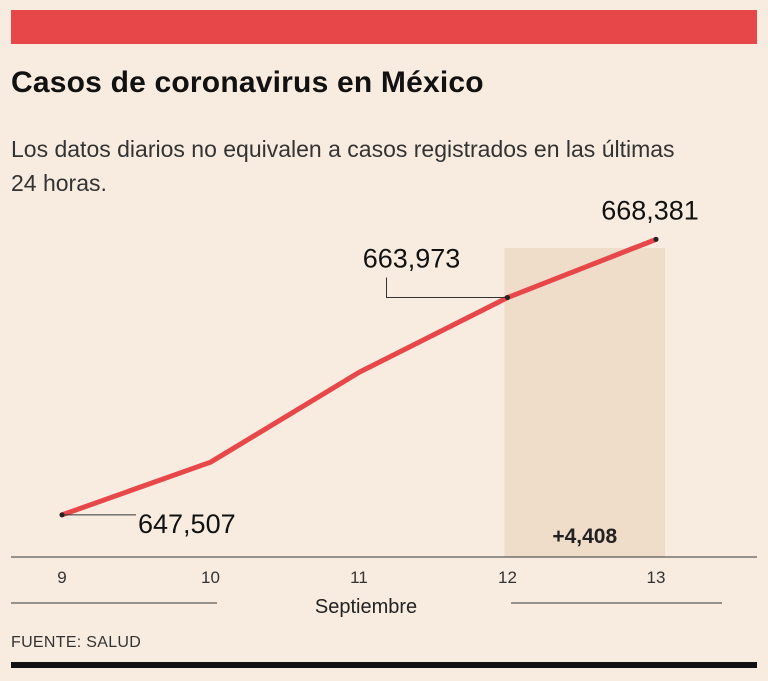 The height and width of the screenshot is (681, 768). I want to click on data-label: 647,507, so click(187, 524).